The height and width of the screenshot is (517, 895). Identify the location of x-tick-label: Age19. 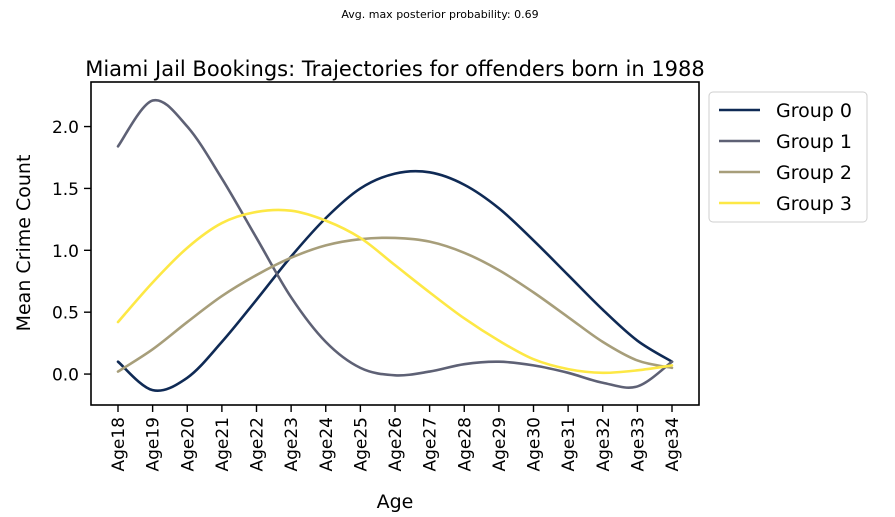
(154, 444).